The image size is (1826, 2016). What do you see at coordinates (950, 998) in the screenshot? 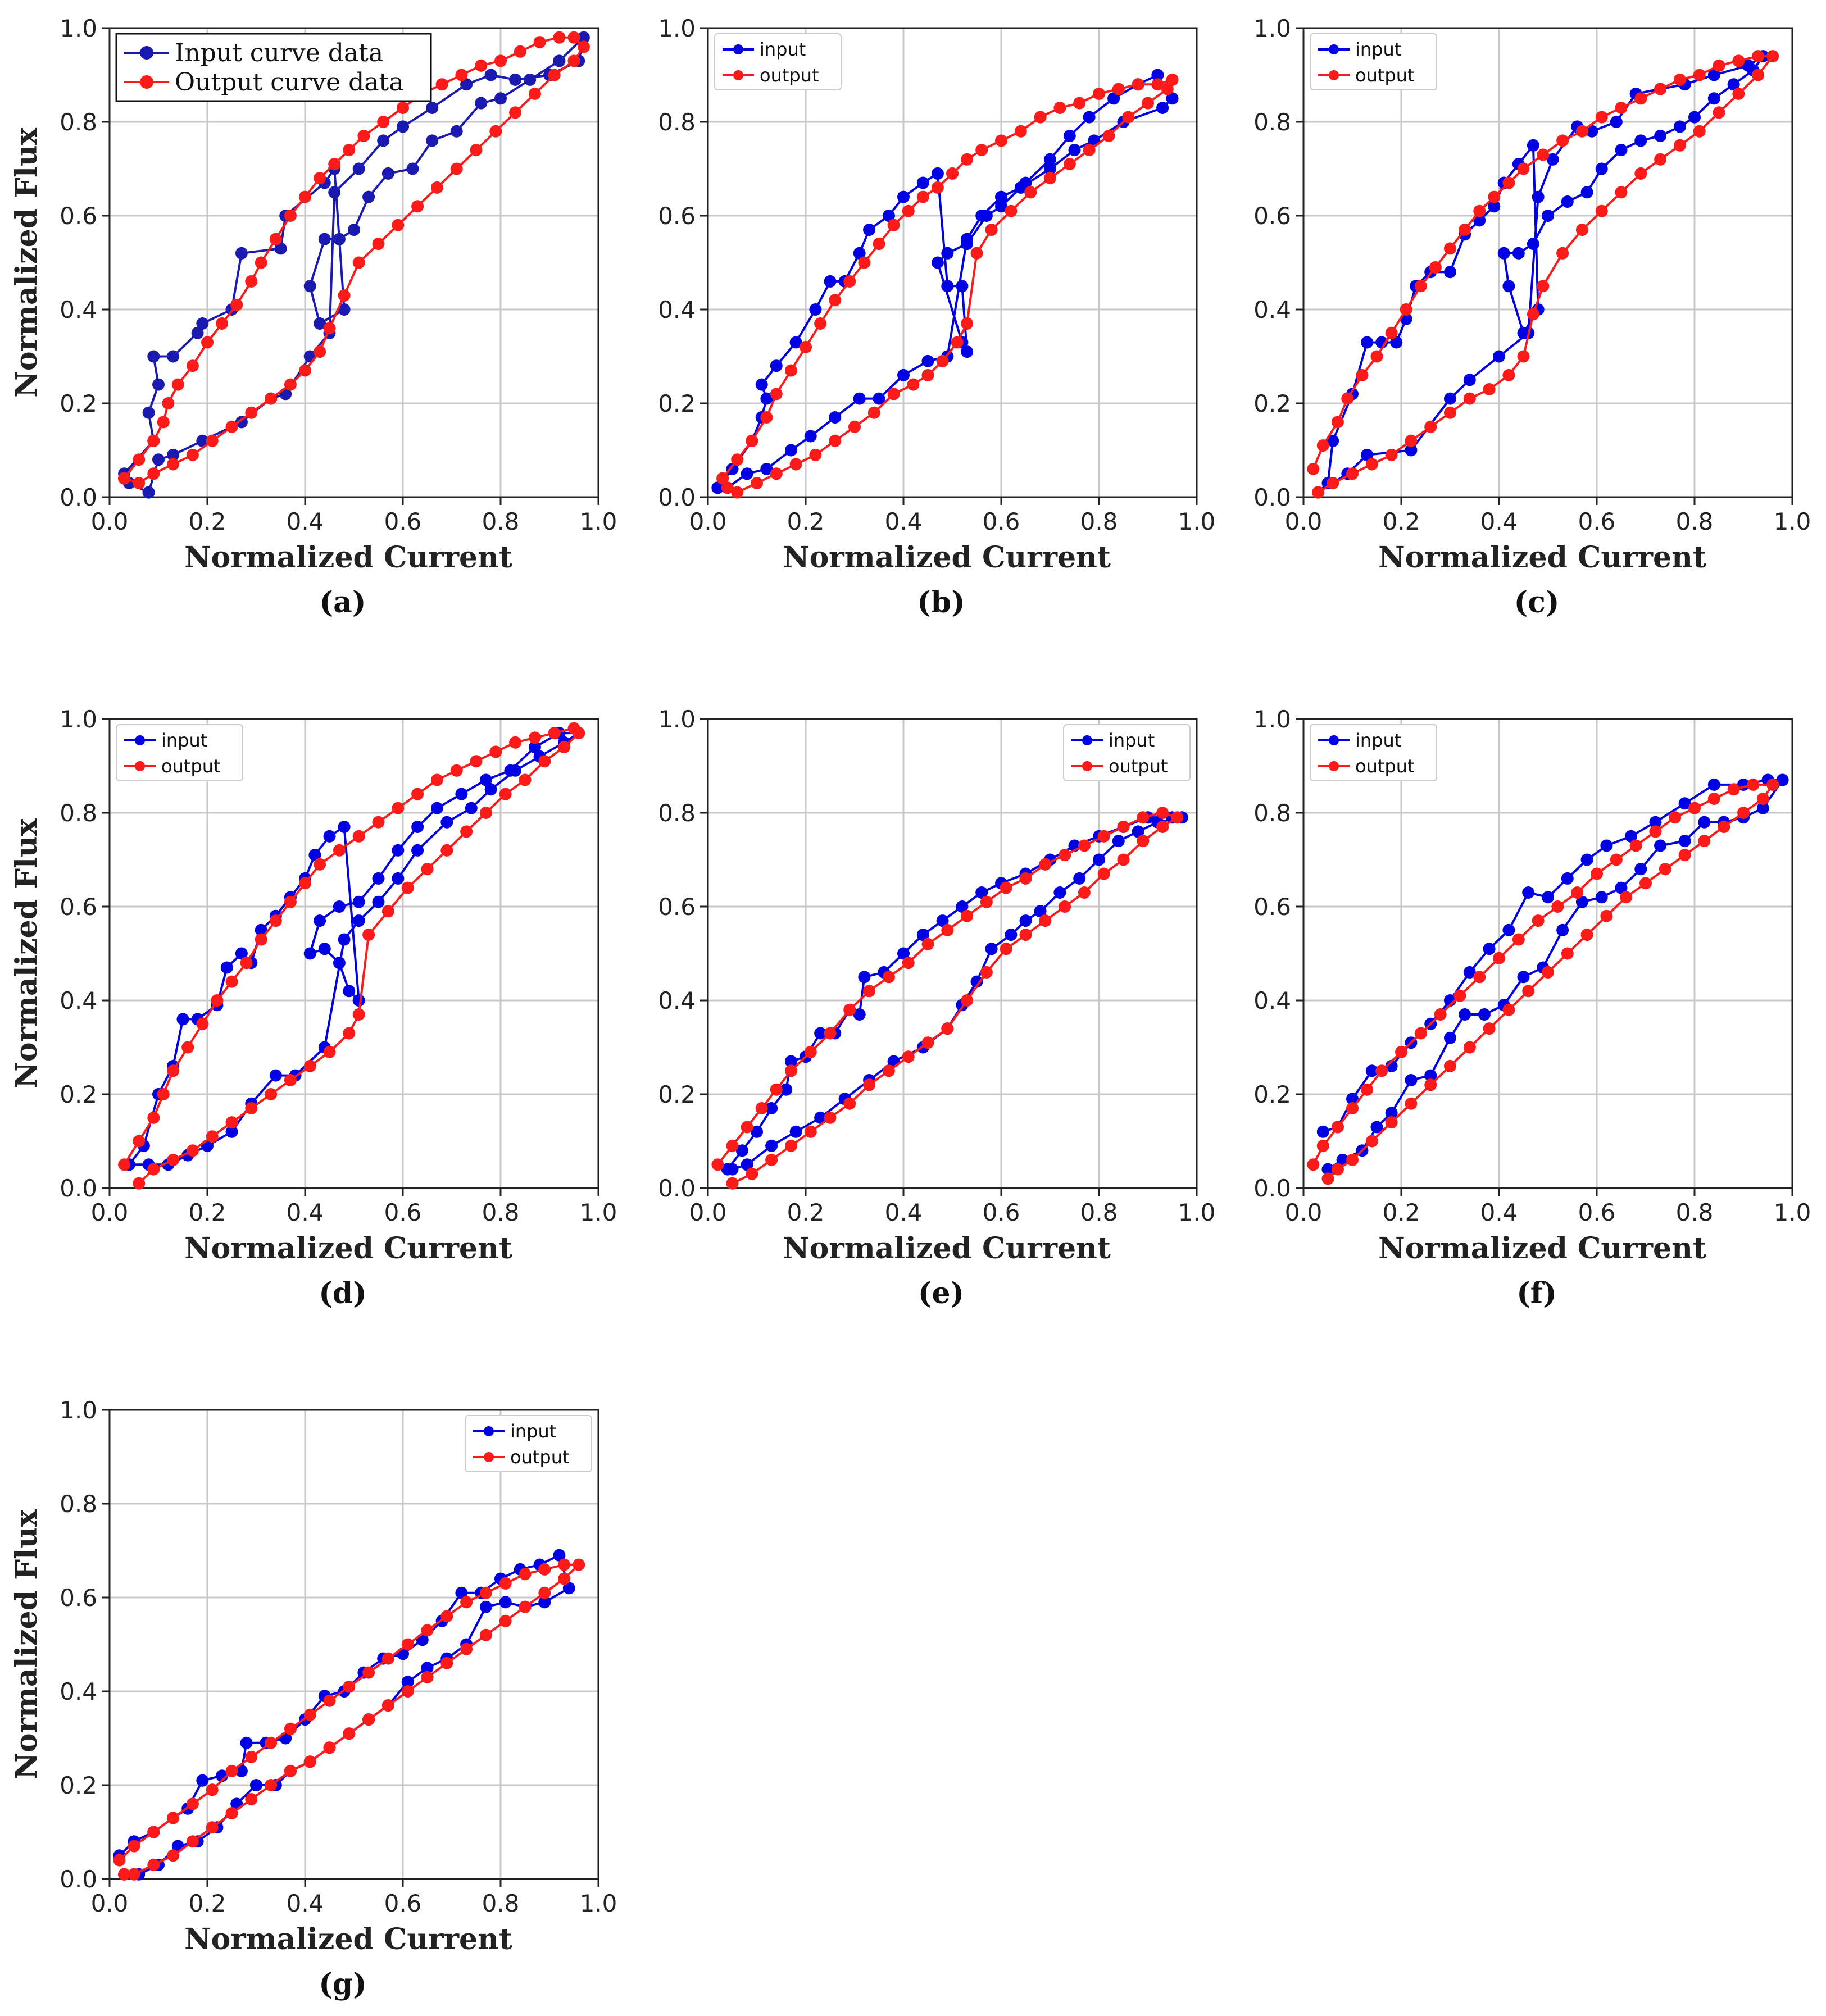
I see `series-group` at bounding box center [950, 998].